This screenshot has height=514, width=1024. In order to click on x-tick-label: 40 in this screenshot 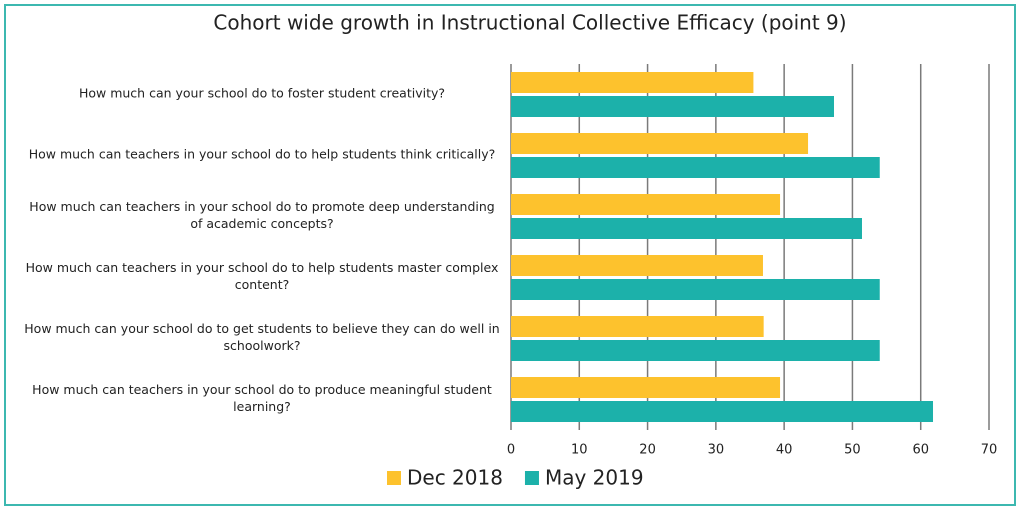, I will do `click(784, 450)`.